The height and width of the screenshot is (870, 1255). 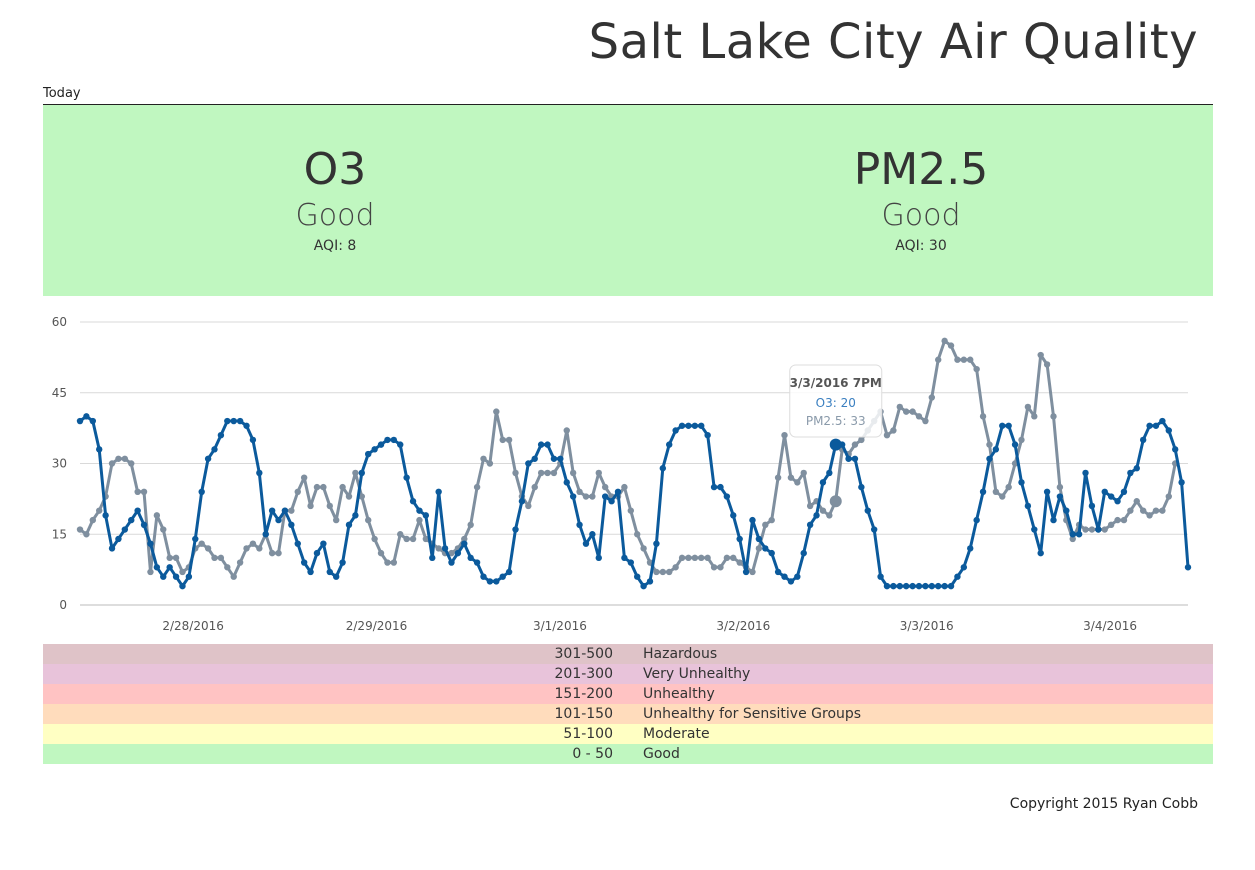 I want to click on legend-range: 0 - 50, so click(x=592, y=754).